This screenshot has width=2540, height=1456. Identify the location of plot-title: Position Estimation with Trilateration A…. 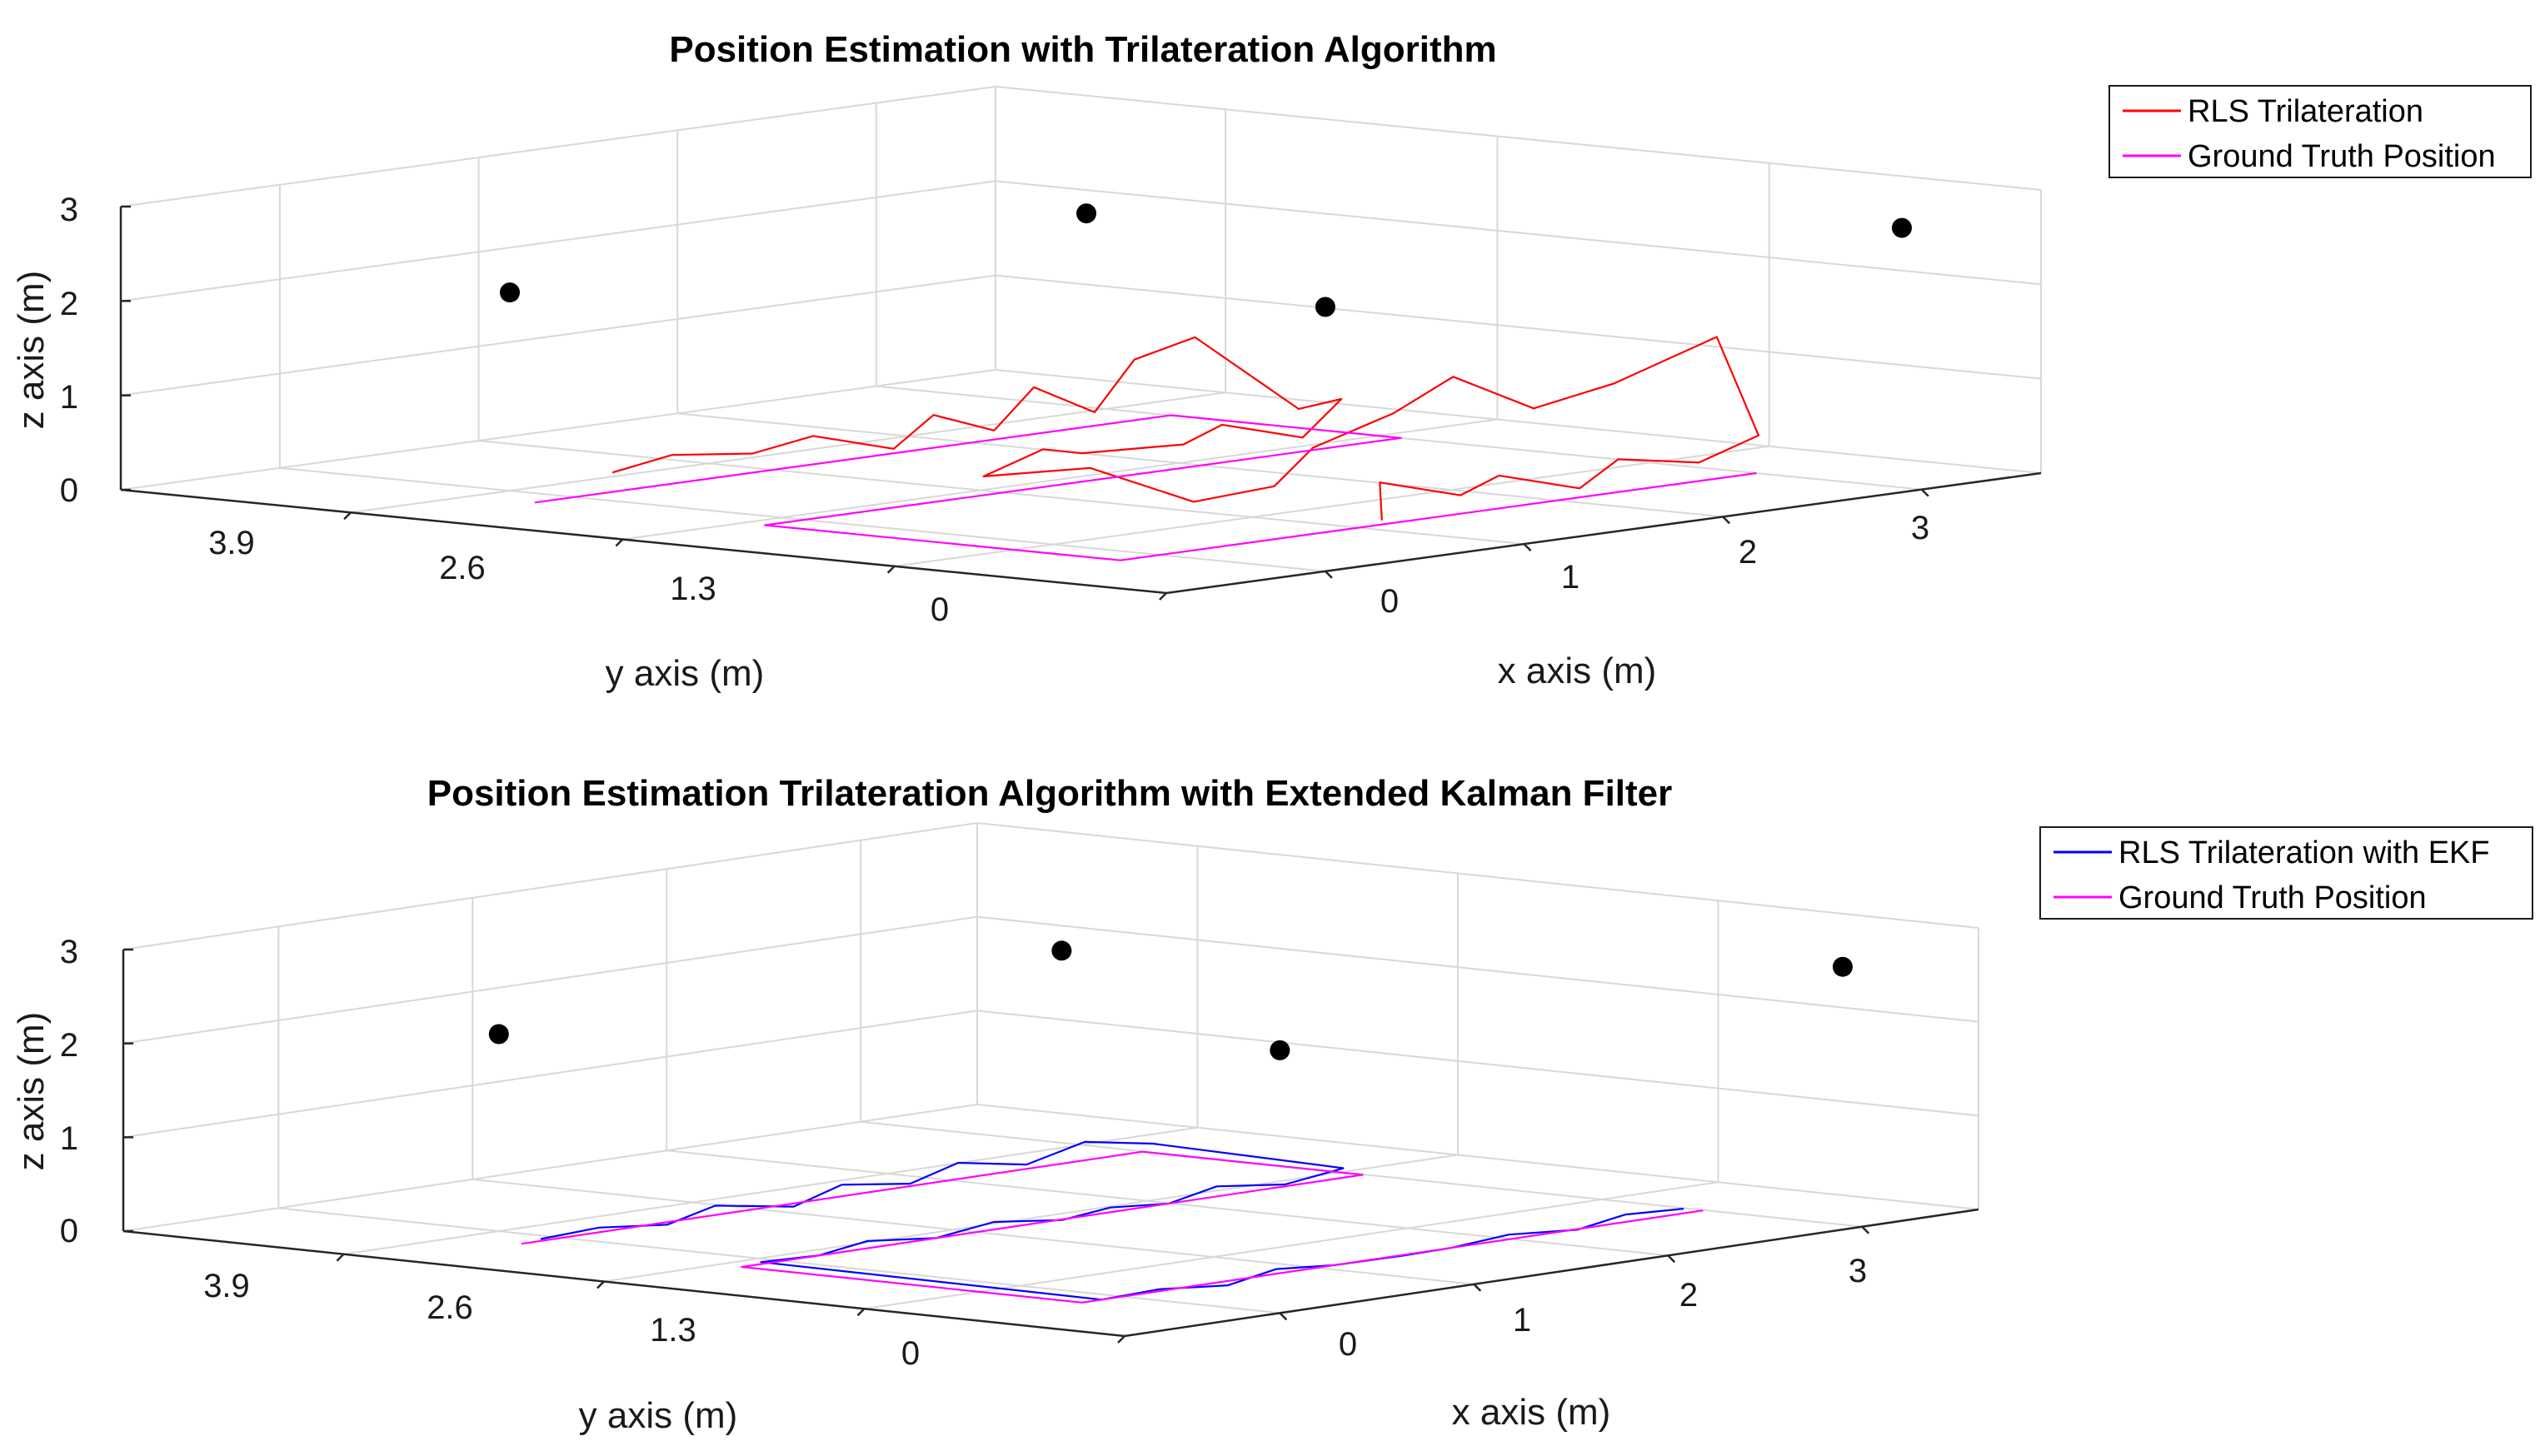
(1082, 49).